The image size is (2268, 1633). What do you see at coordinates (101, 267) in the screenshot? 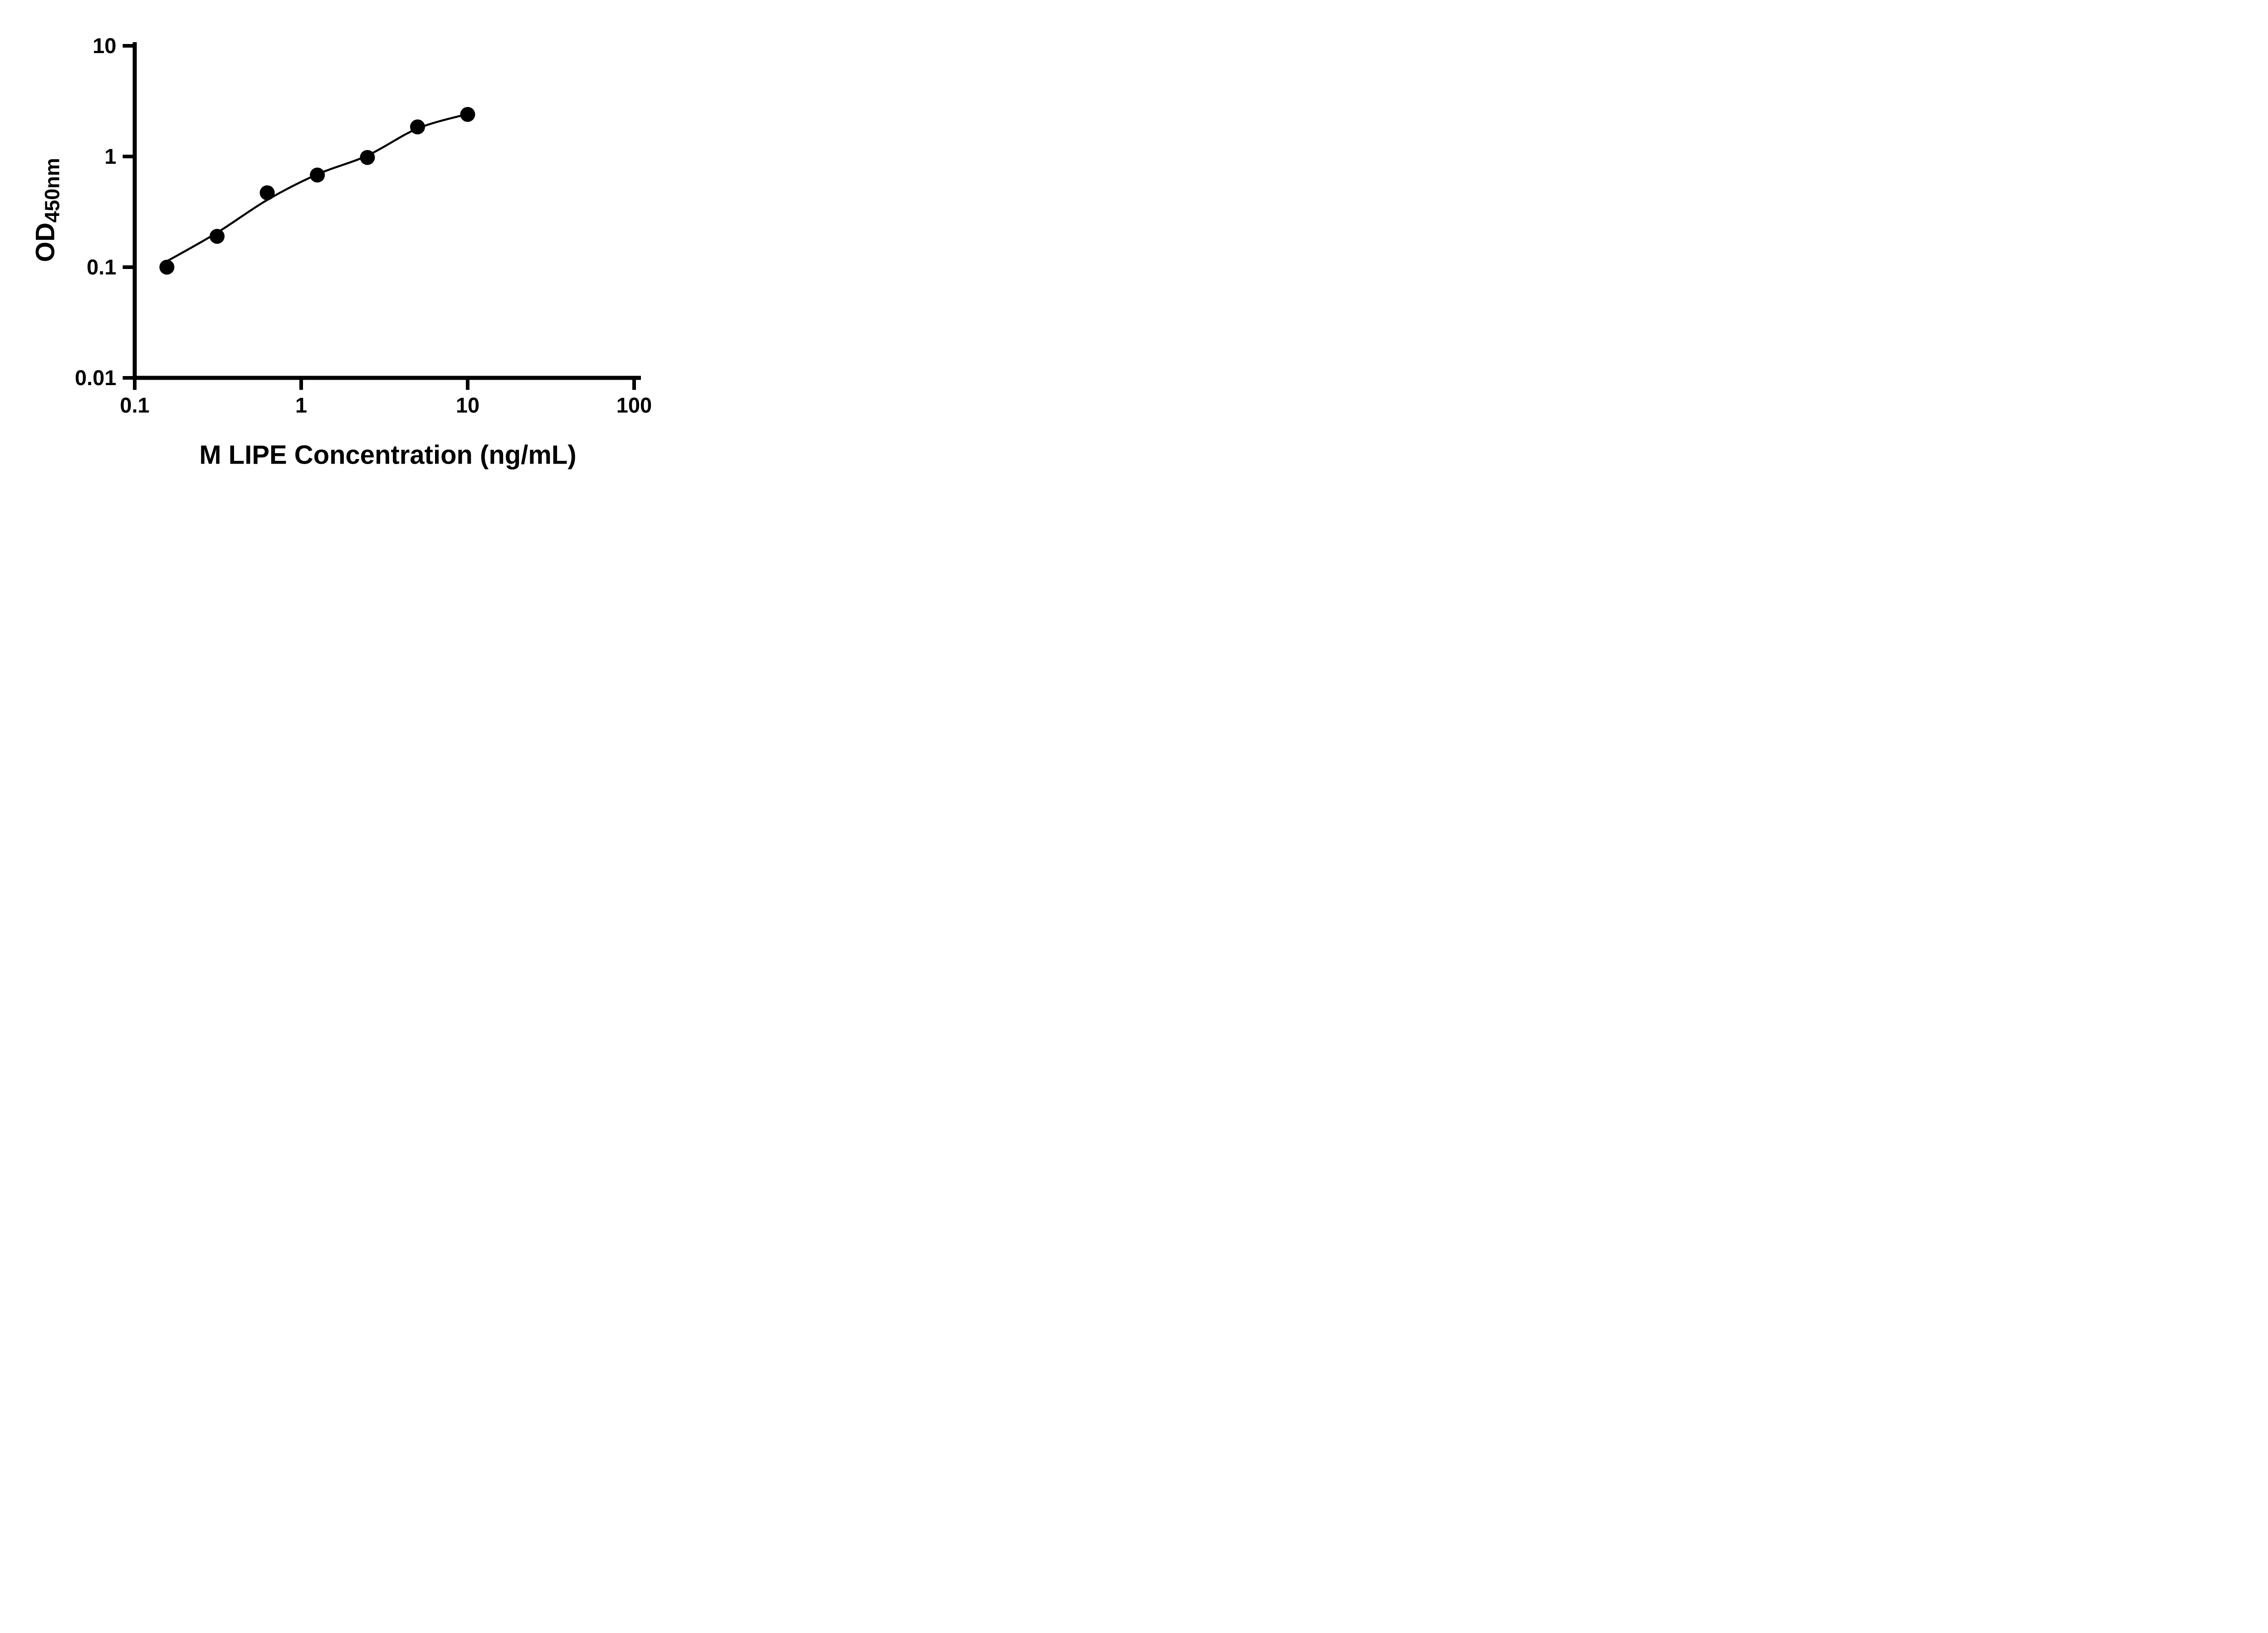
I see `y-axis-tick-label: 0.1` at bounding box center [101, 267].